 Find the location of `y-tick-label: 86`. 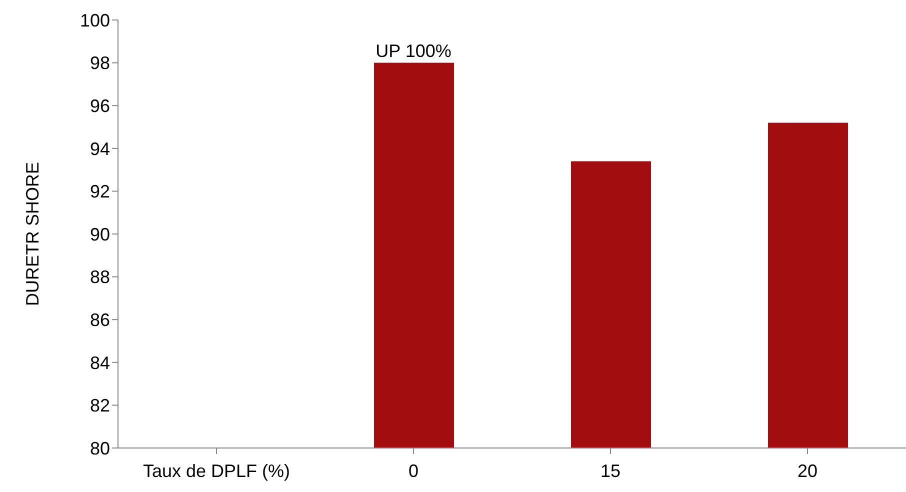

y-tick-label: 86 is located at coordinates (100, 320).